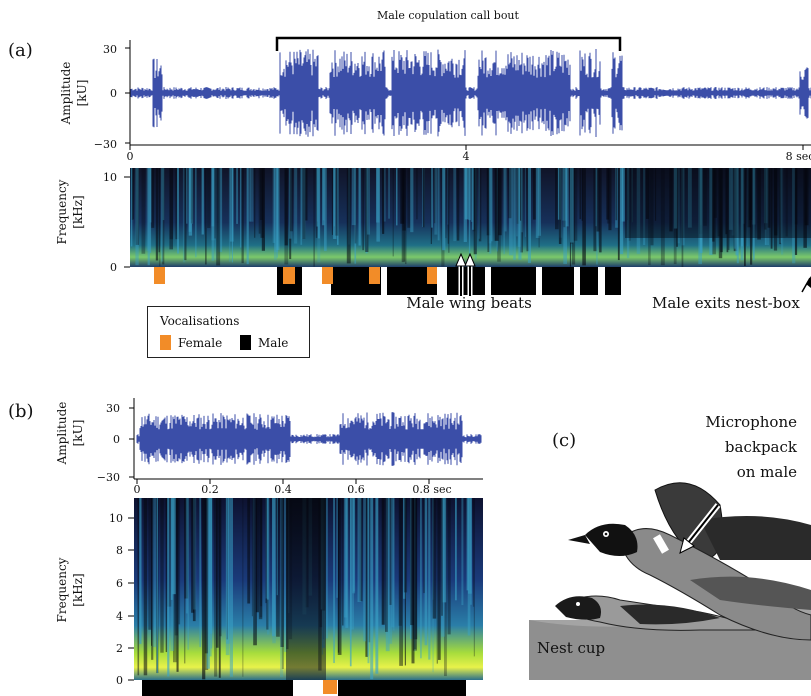 The height and width of the screenshot is (696, 811). I want to click on panel-a-freq-tick-0: 0, so click(113, 267).